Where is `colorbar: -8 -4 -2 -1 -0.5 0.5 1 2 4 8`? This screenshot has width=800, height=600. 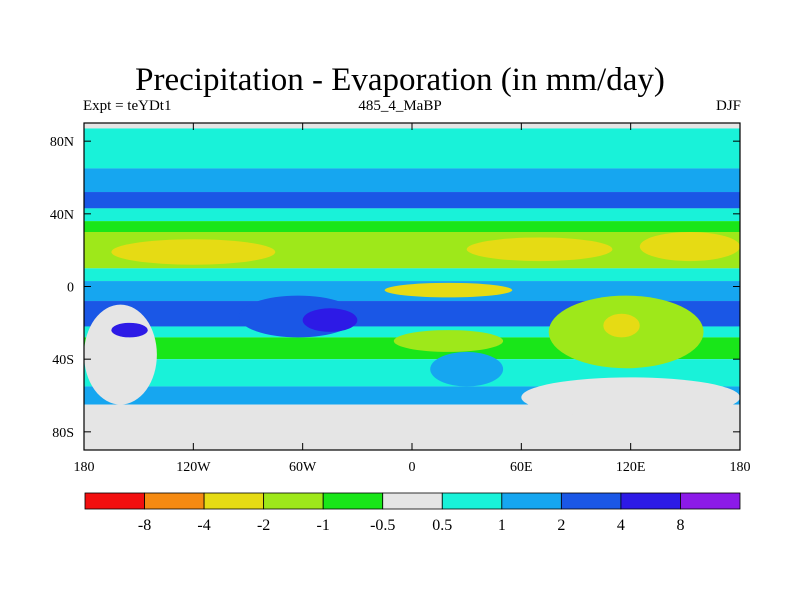 colorbar: -8 -4 -2 -1 -0.5 0.5 1 2 4 8 is located at coordinates (412, 513).